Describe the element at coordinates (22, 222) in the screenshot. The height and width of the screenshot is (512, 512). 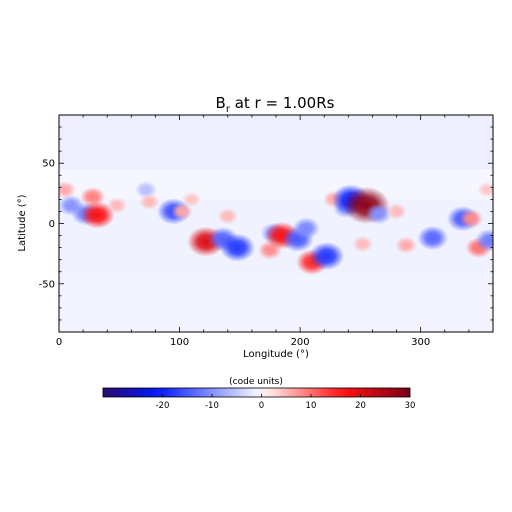
I see `y-axis-label: Latitude (°)` at that location.